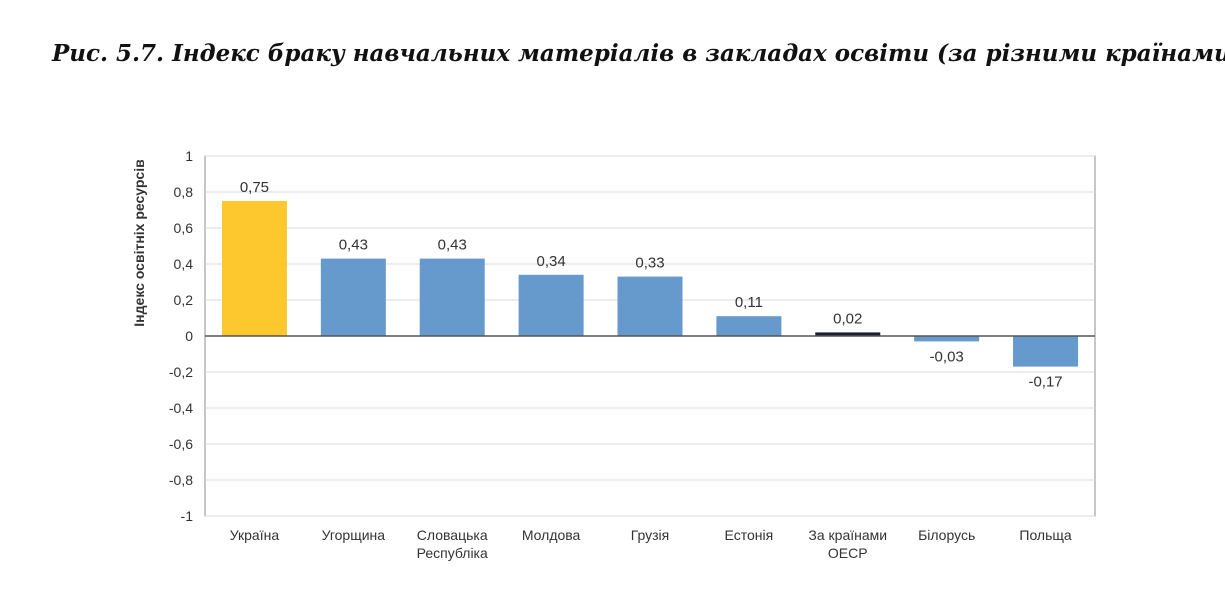 The image size is (1225, 613). I want to click on data-label: 0,02, so click(847, 318).